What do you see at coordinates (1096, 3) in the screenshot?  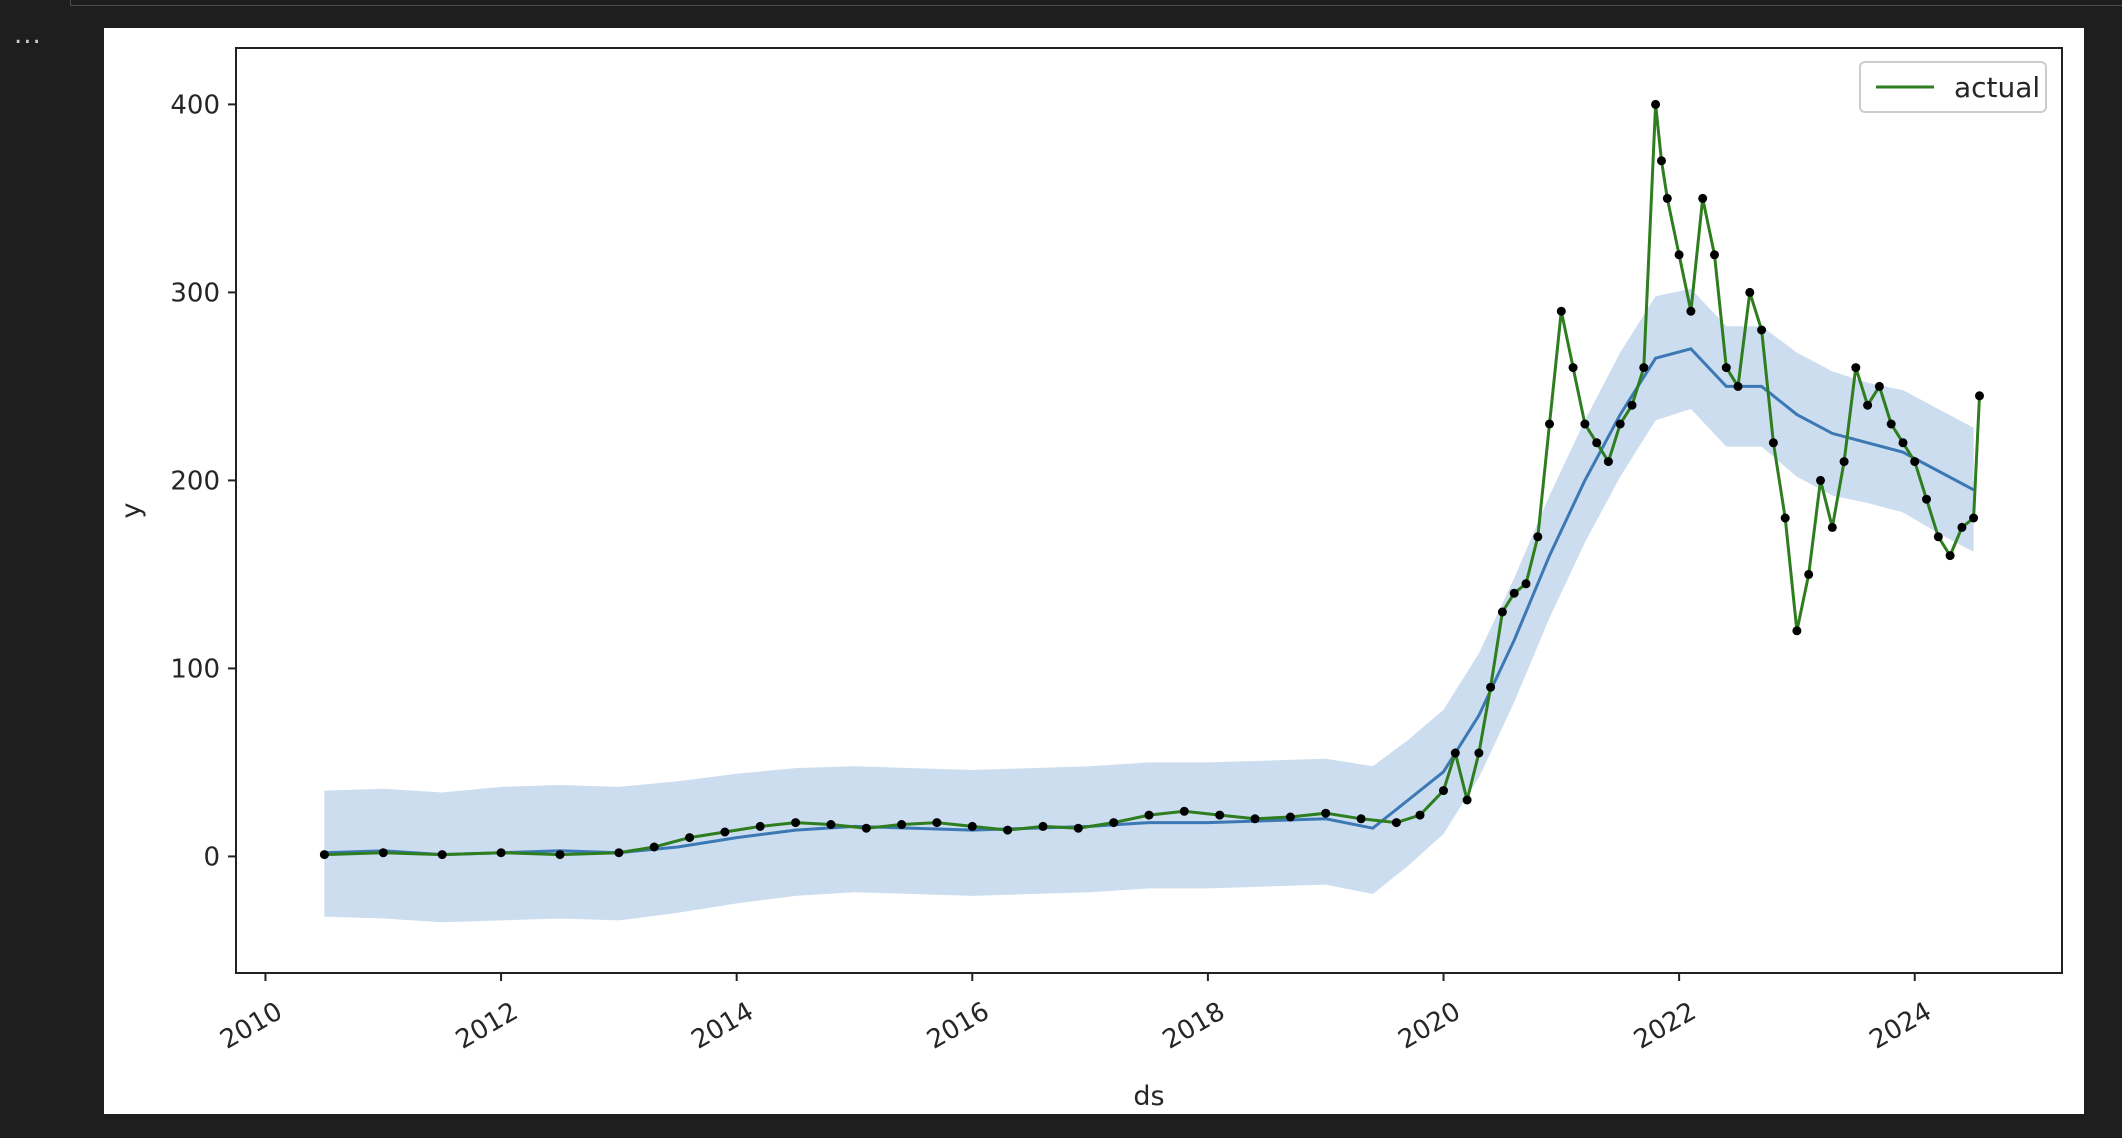 I see `notebook-cell-border` at bounding box center [1096, 3].